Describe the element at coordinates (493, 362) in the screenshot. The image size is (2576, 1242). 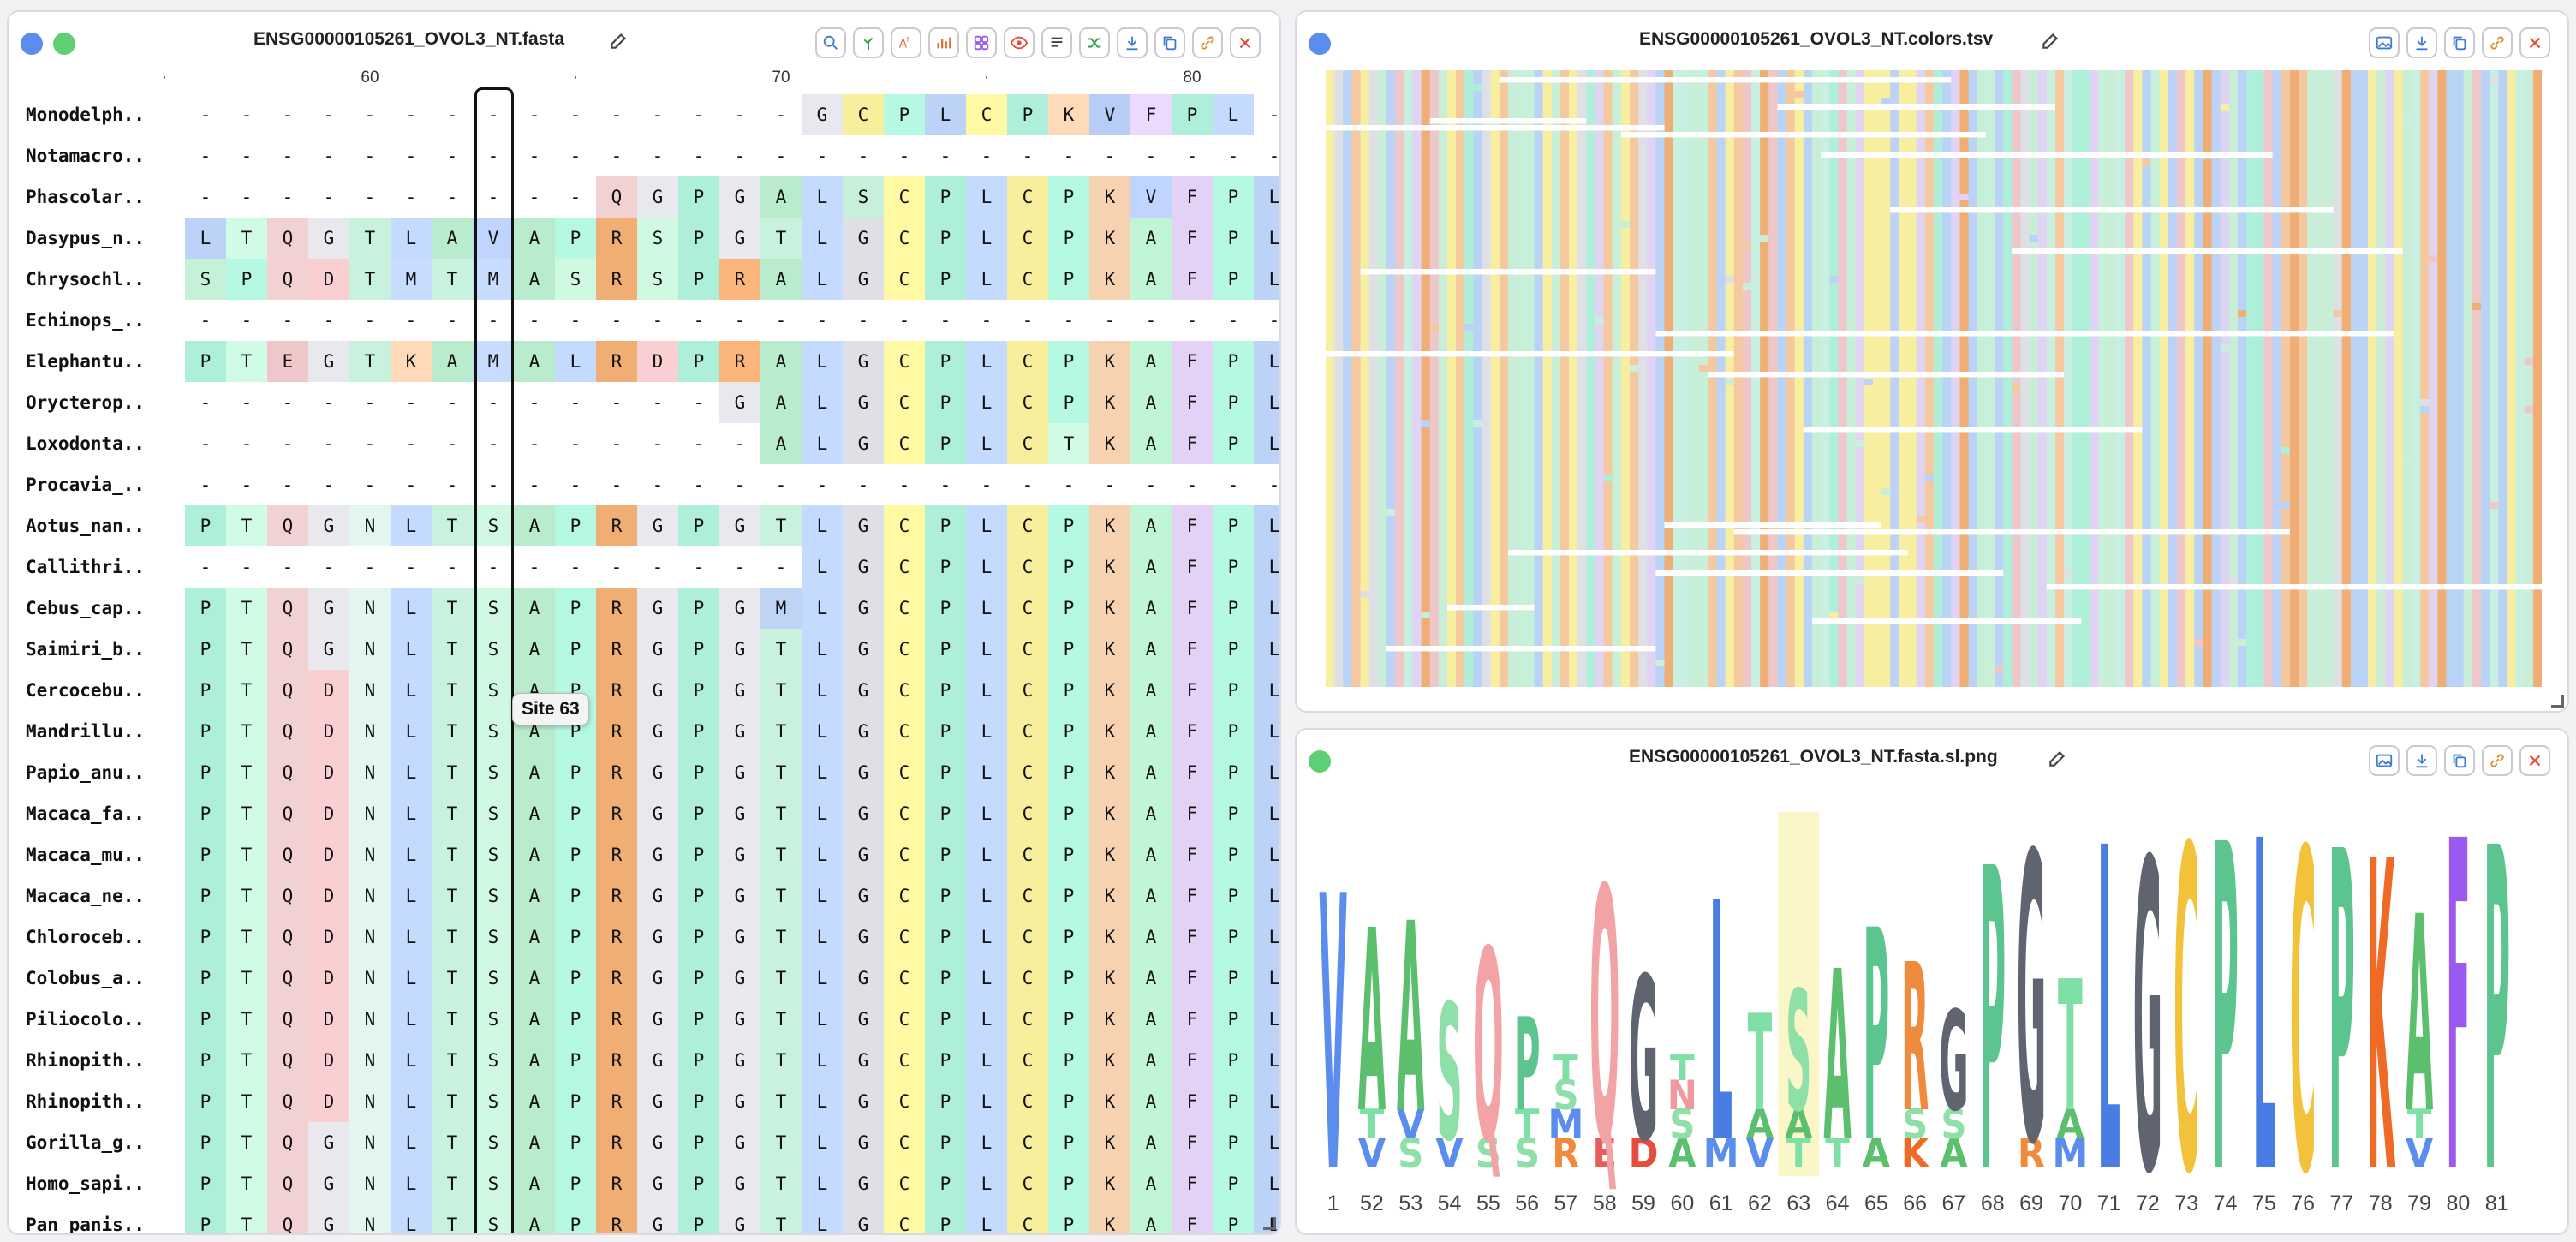
I see `residue-cell: M` at that location.